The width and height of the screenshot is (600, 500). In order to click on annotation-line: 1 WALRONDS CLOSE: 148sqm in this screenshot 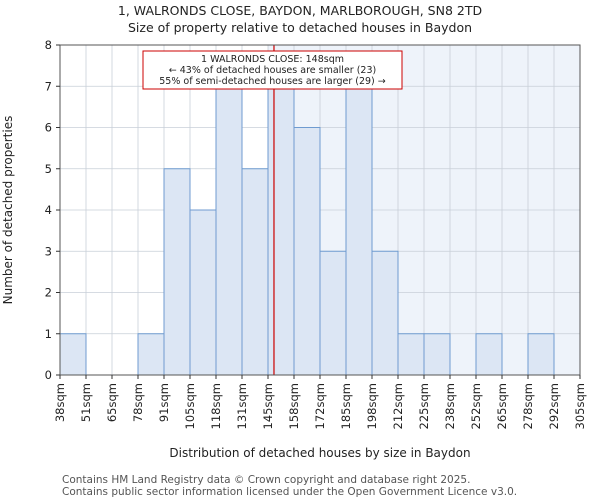, I will do `click(272, 59)`.